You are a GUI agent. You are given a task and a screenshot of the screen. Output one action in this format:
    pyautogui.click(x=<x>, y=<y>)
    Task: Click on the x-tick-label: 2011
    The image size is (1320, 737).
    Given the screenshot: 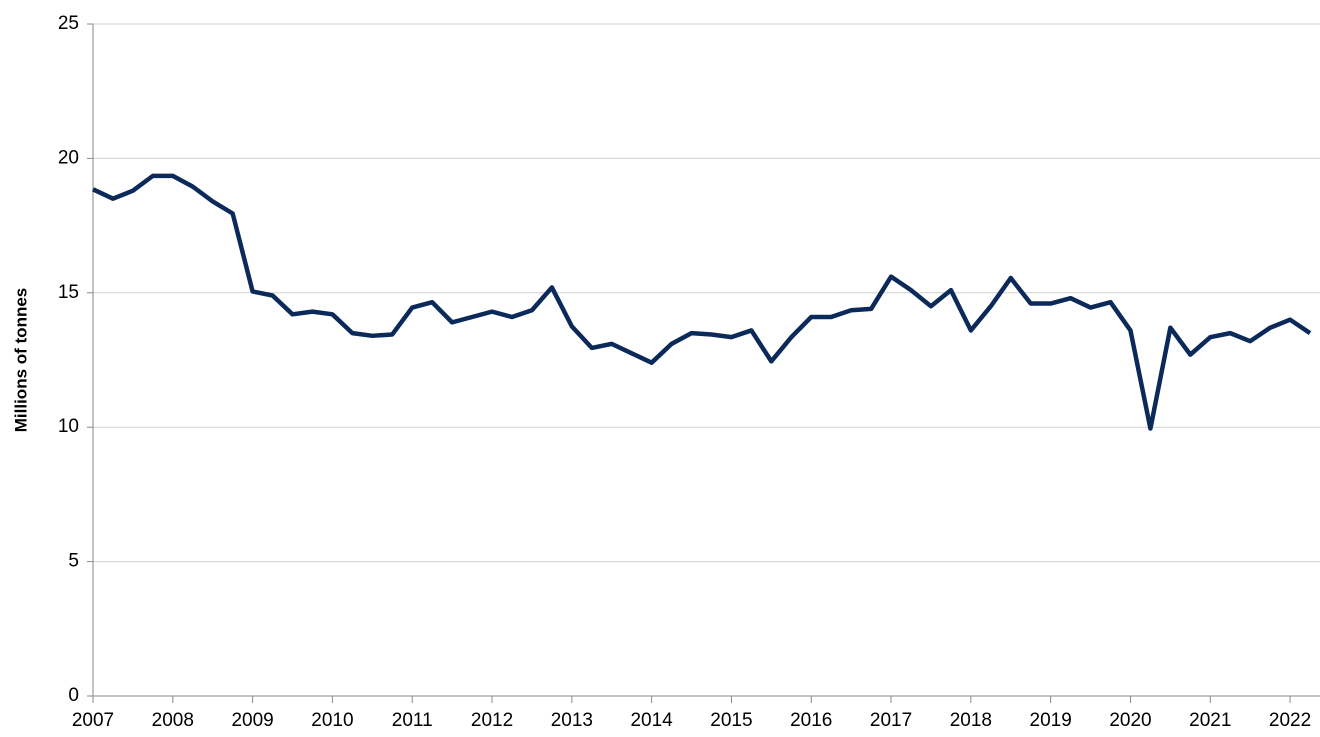 What is the action you would take?
    pyautogui.click(x=412, y=720)
    